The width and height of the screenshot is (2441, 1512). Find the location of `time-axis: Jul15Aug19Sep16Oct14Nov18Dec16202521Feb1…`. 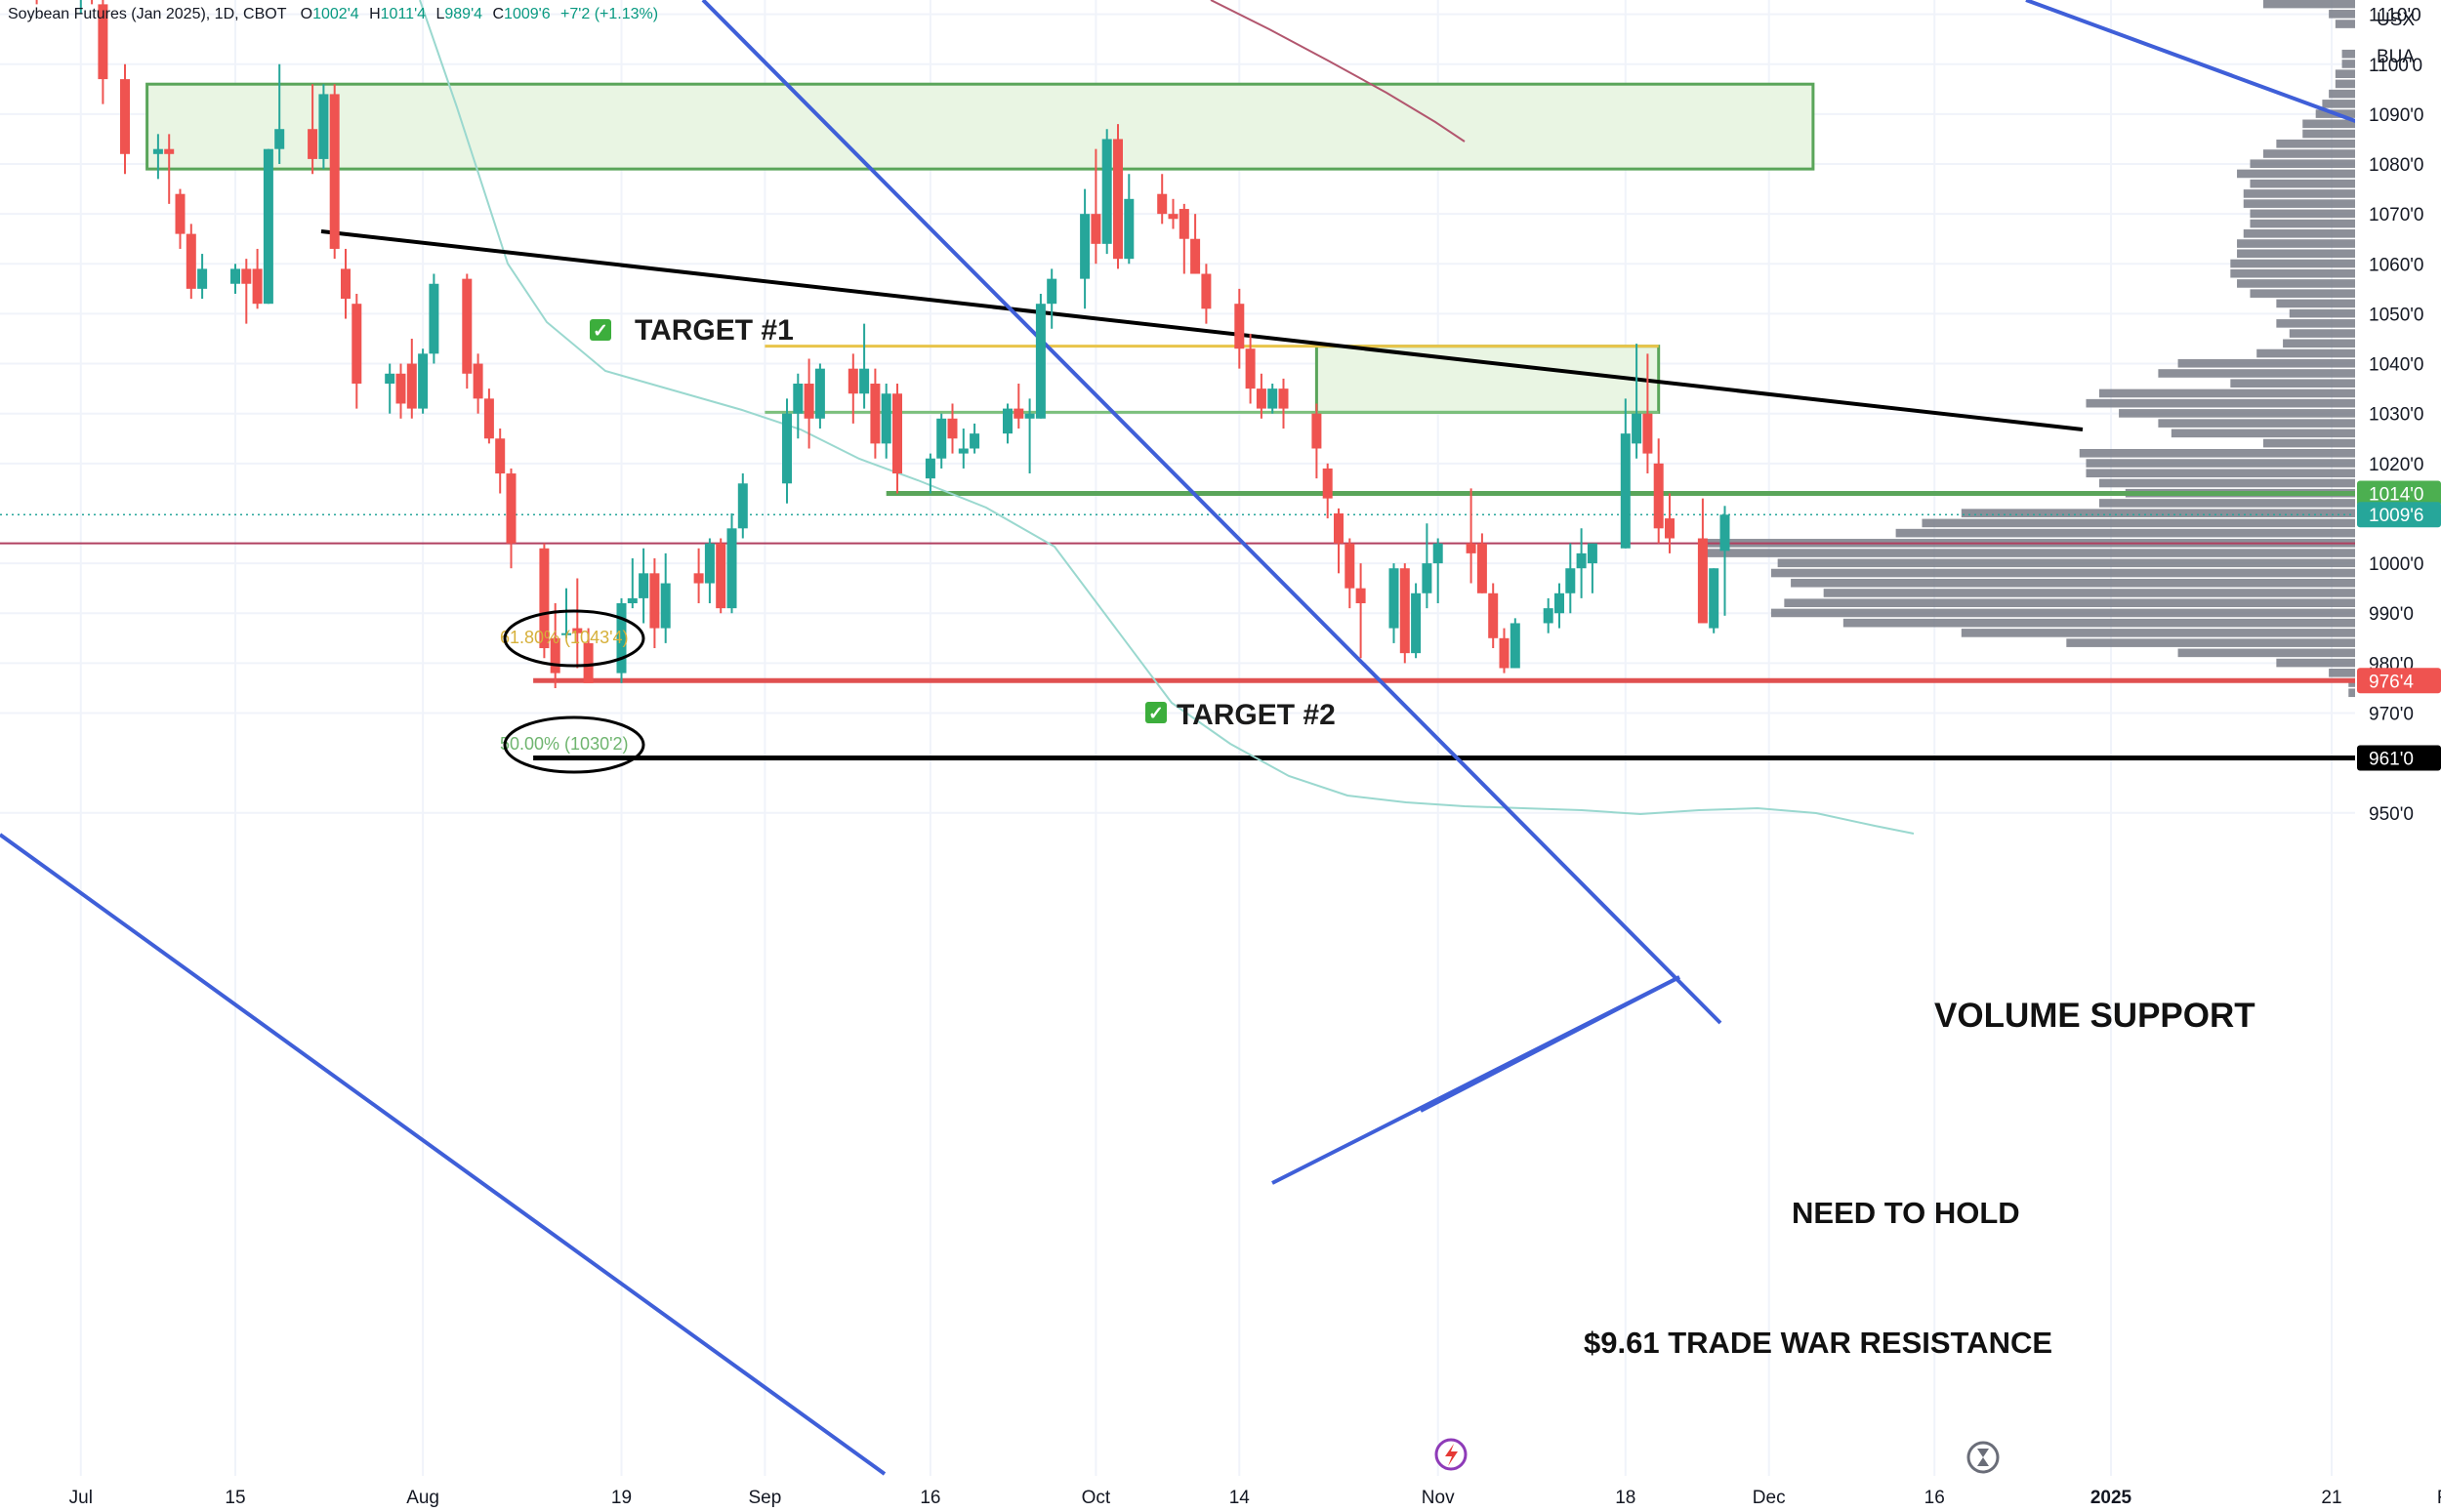

time-axis: Jul15Aug19Sep16Oct14Nov18Dec16202521Feb1… is located at coordinates (1221, 1494).